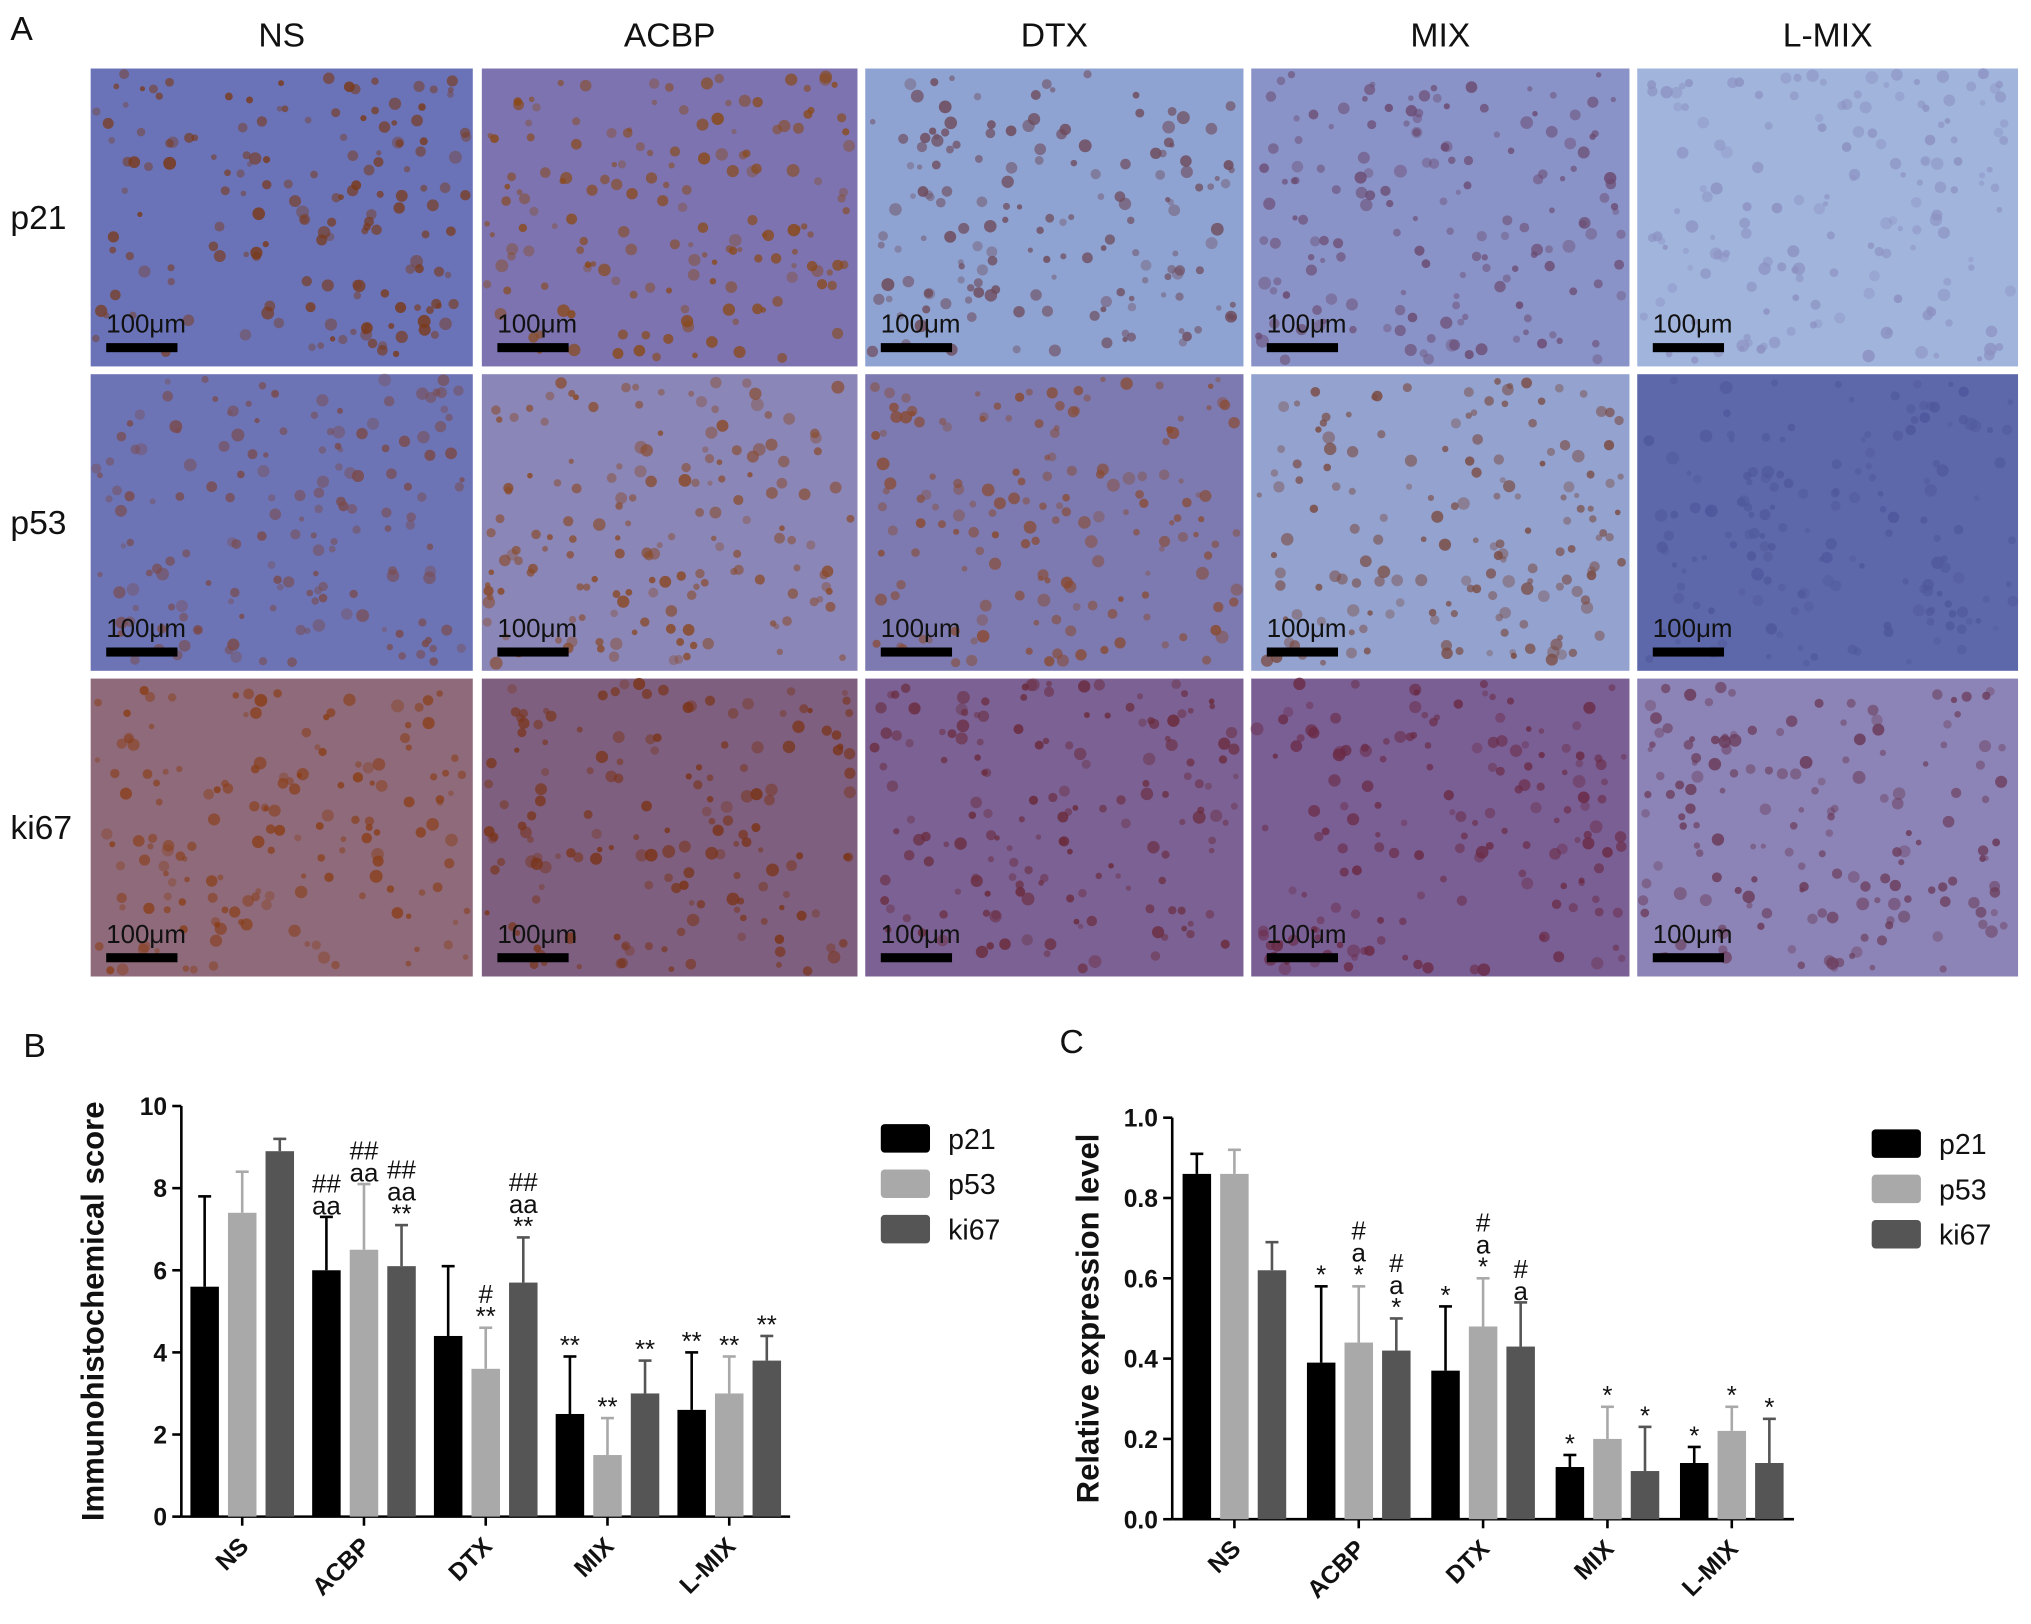 The image size is (2031, 1624). I want to click on micrograph, so click(1828, 217).